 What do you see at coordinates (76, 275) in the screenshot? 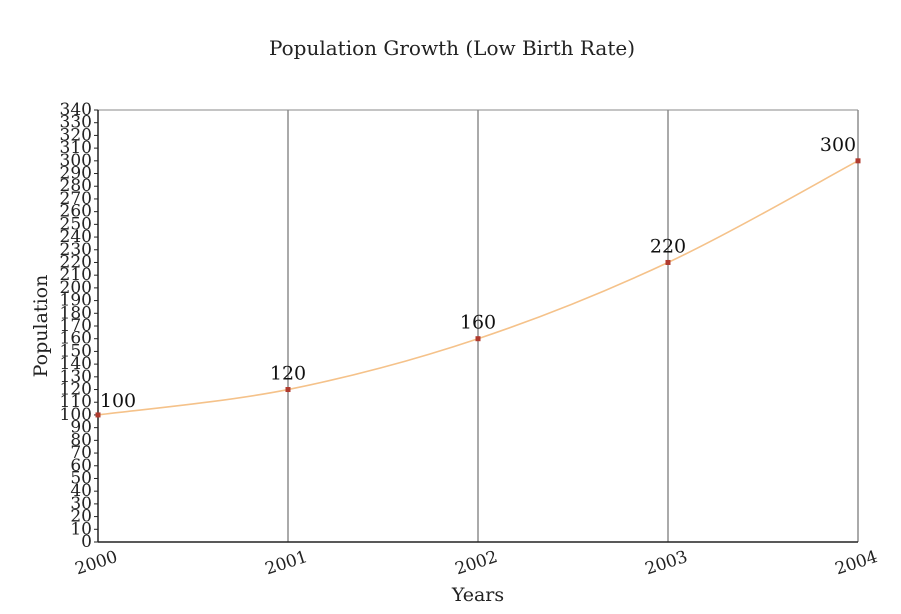
I see `y-tick-label-210: 210` at bounding box center [76, 275].